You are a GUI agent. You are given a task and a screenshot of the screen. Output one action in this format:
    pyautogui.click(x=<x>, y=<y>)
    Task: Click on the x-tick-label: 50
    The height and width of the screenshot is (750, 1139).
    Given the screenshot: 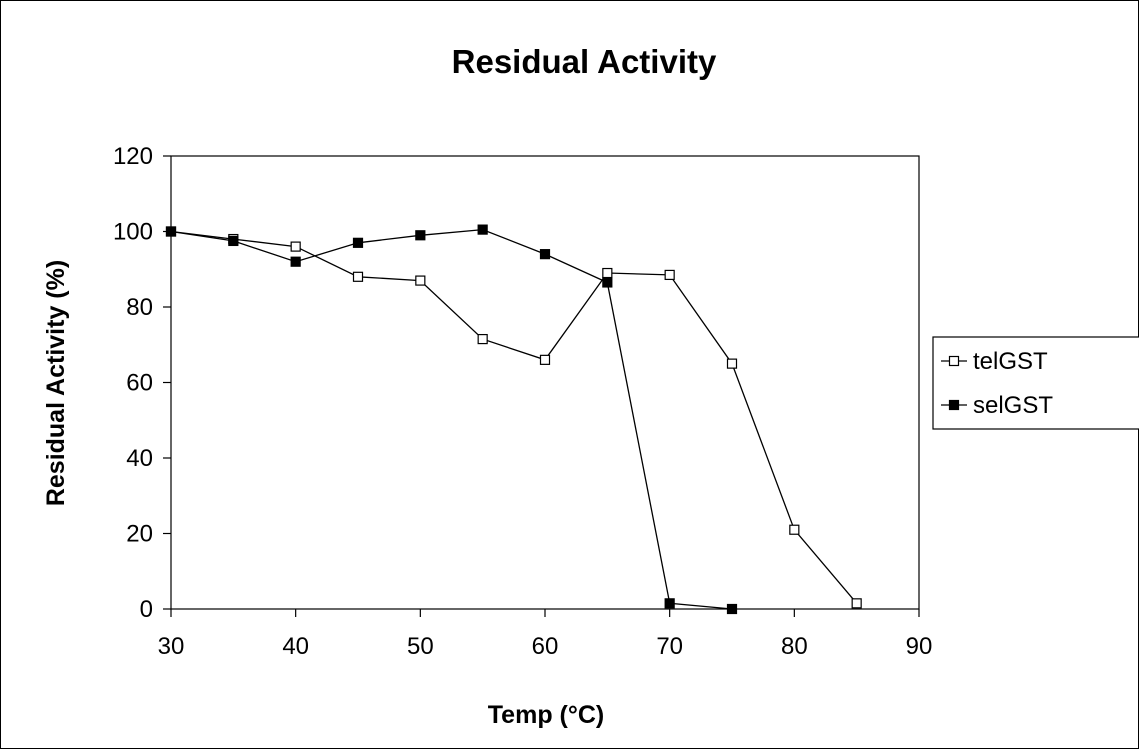 What is the action you would take?
    pyautogui.click(x=420, y=646)
    